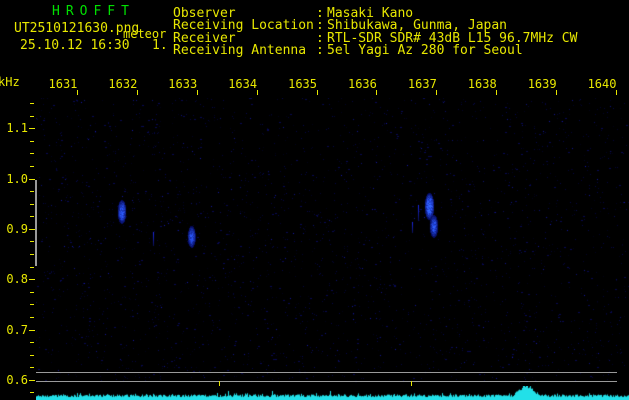 This screenshot has height=400, width=629. What do you see at coordinates (77, 28) in the screenshot?
I see `filename-label: UT2510121630.png` at bounding box center [77, 28].